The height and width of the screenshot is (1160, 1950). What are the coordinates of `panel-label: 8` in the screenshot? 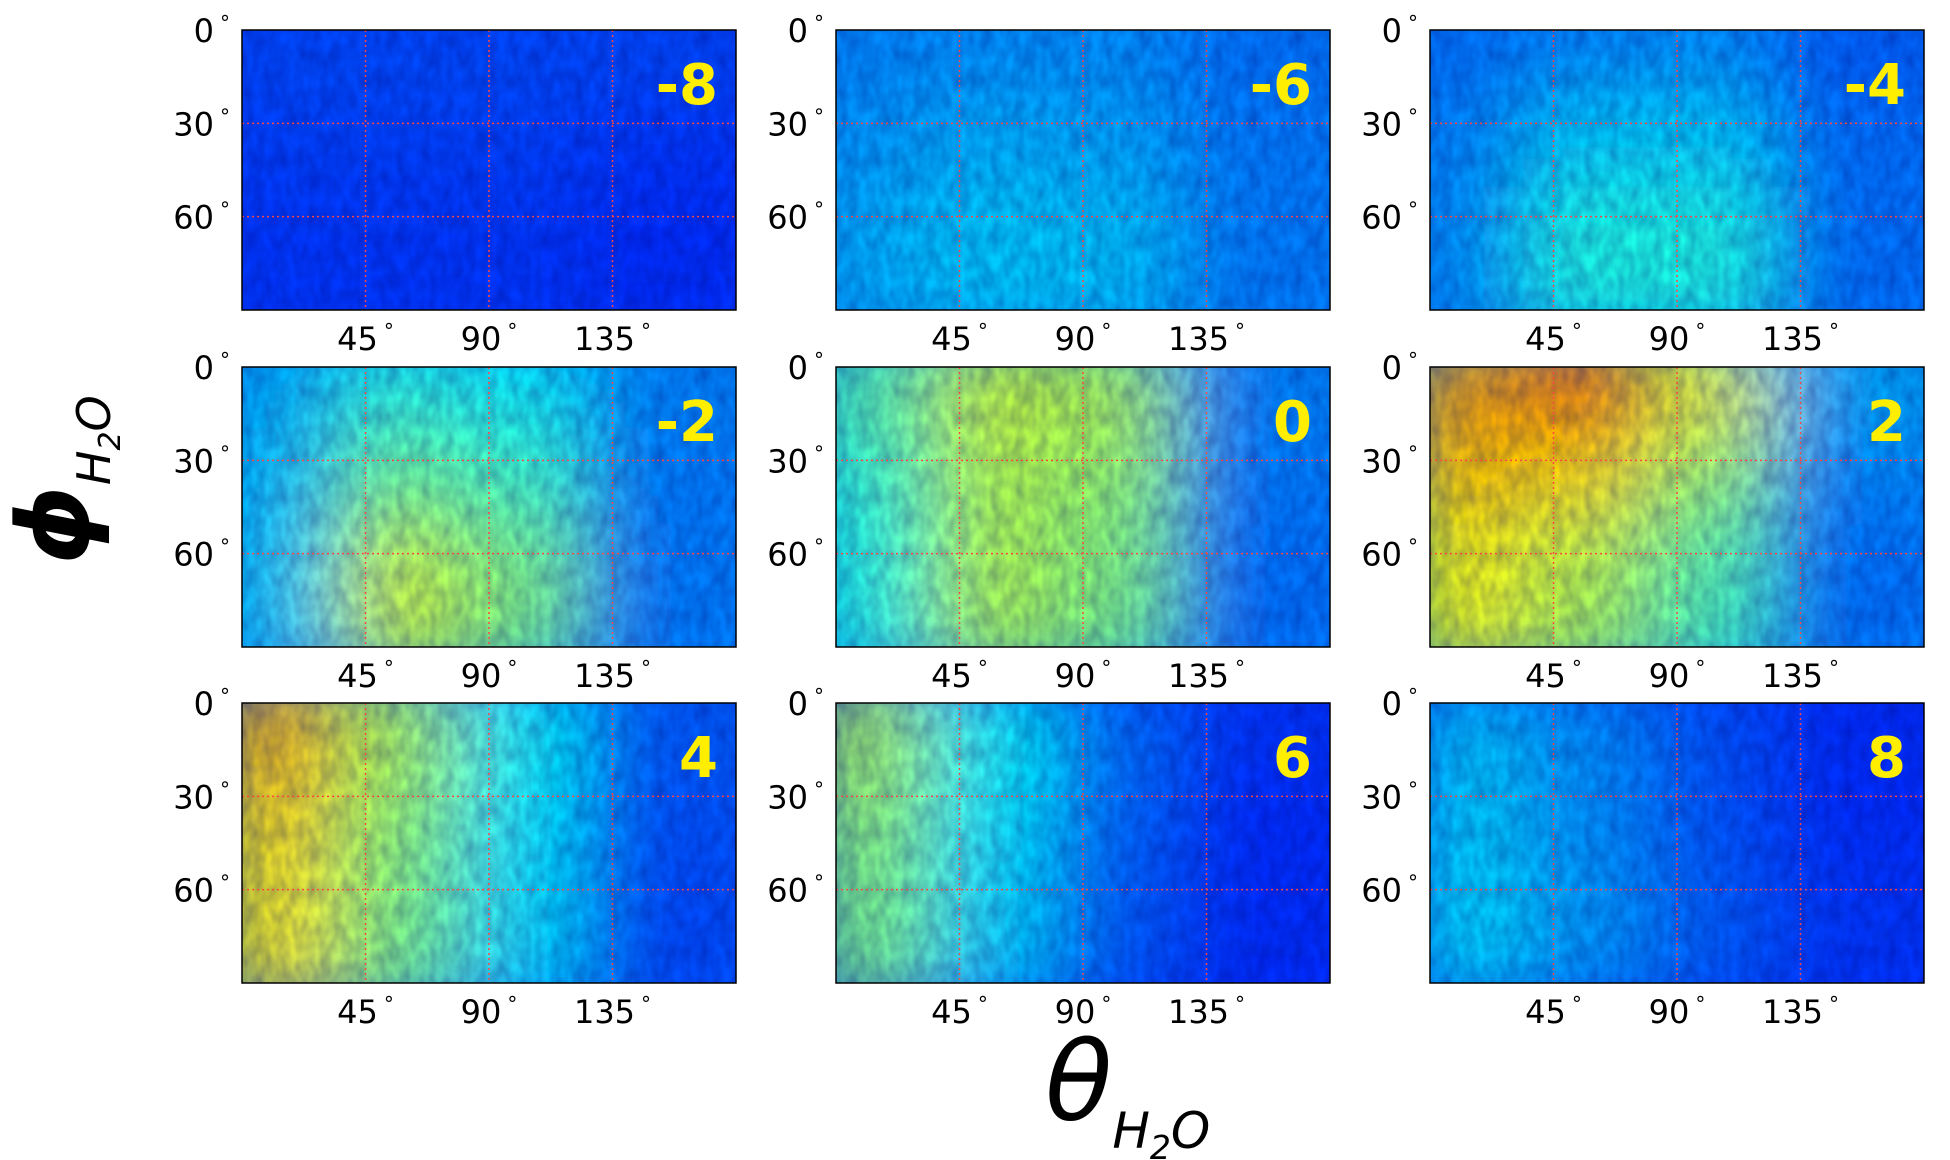 It's located at (1886, 758).